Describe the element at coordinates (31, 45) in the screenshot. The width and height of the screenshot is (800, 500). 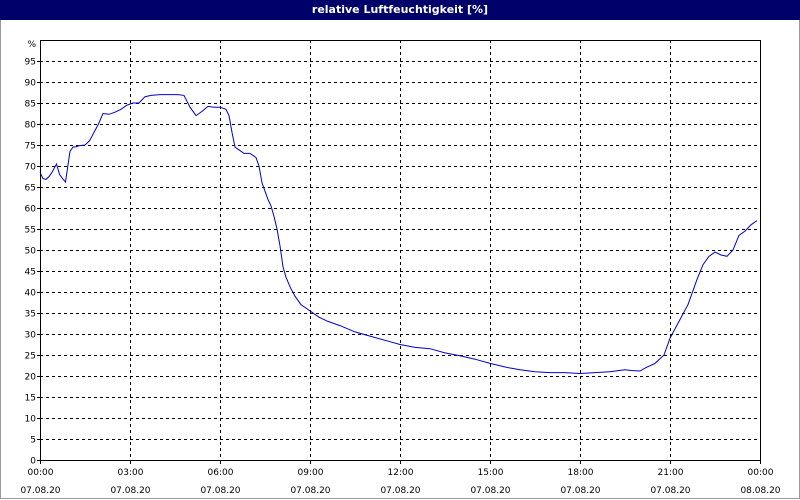
I see `y-axis-label: %` at that location.